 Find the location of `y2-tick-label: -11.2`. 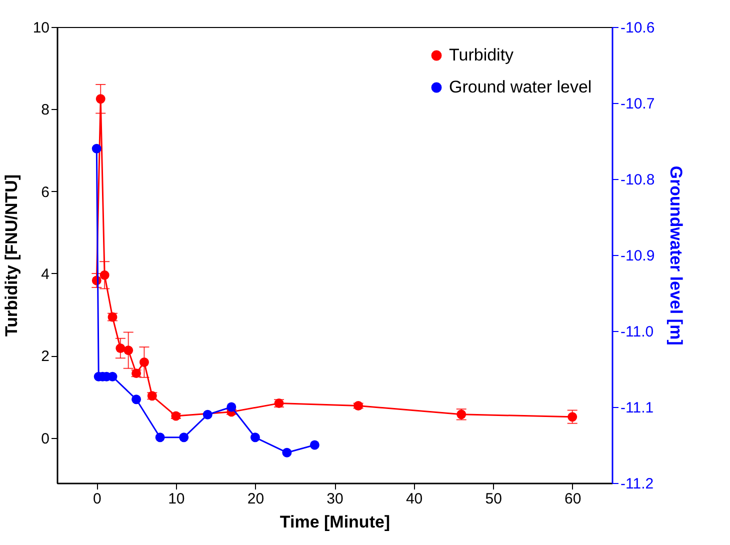

y2-tick-label: -11.2 is located at coordinates (637, 484).